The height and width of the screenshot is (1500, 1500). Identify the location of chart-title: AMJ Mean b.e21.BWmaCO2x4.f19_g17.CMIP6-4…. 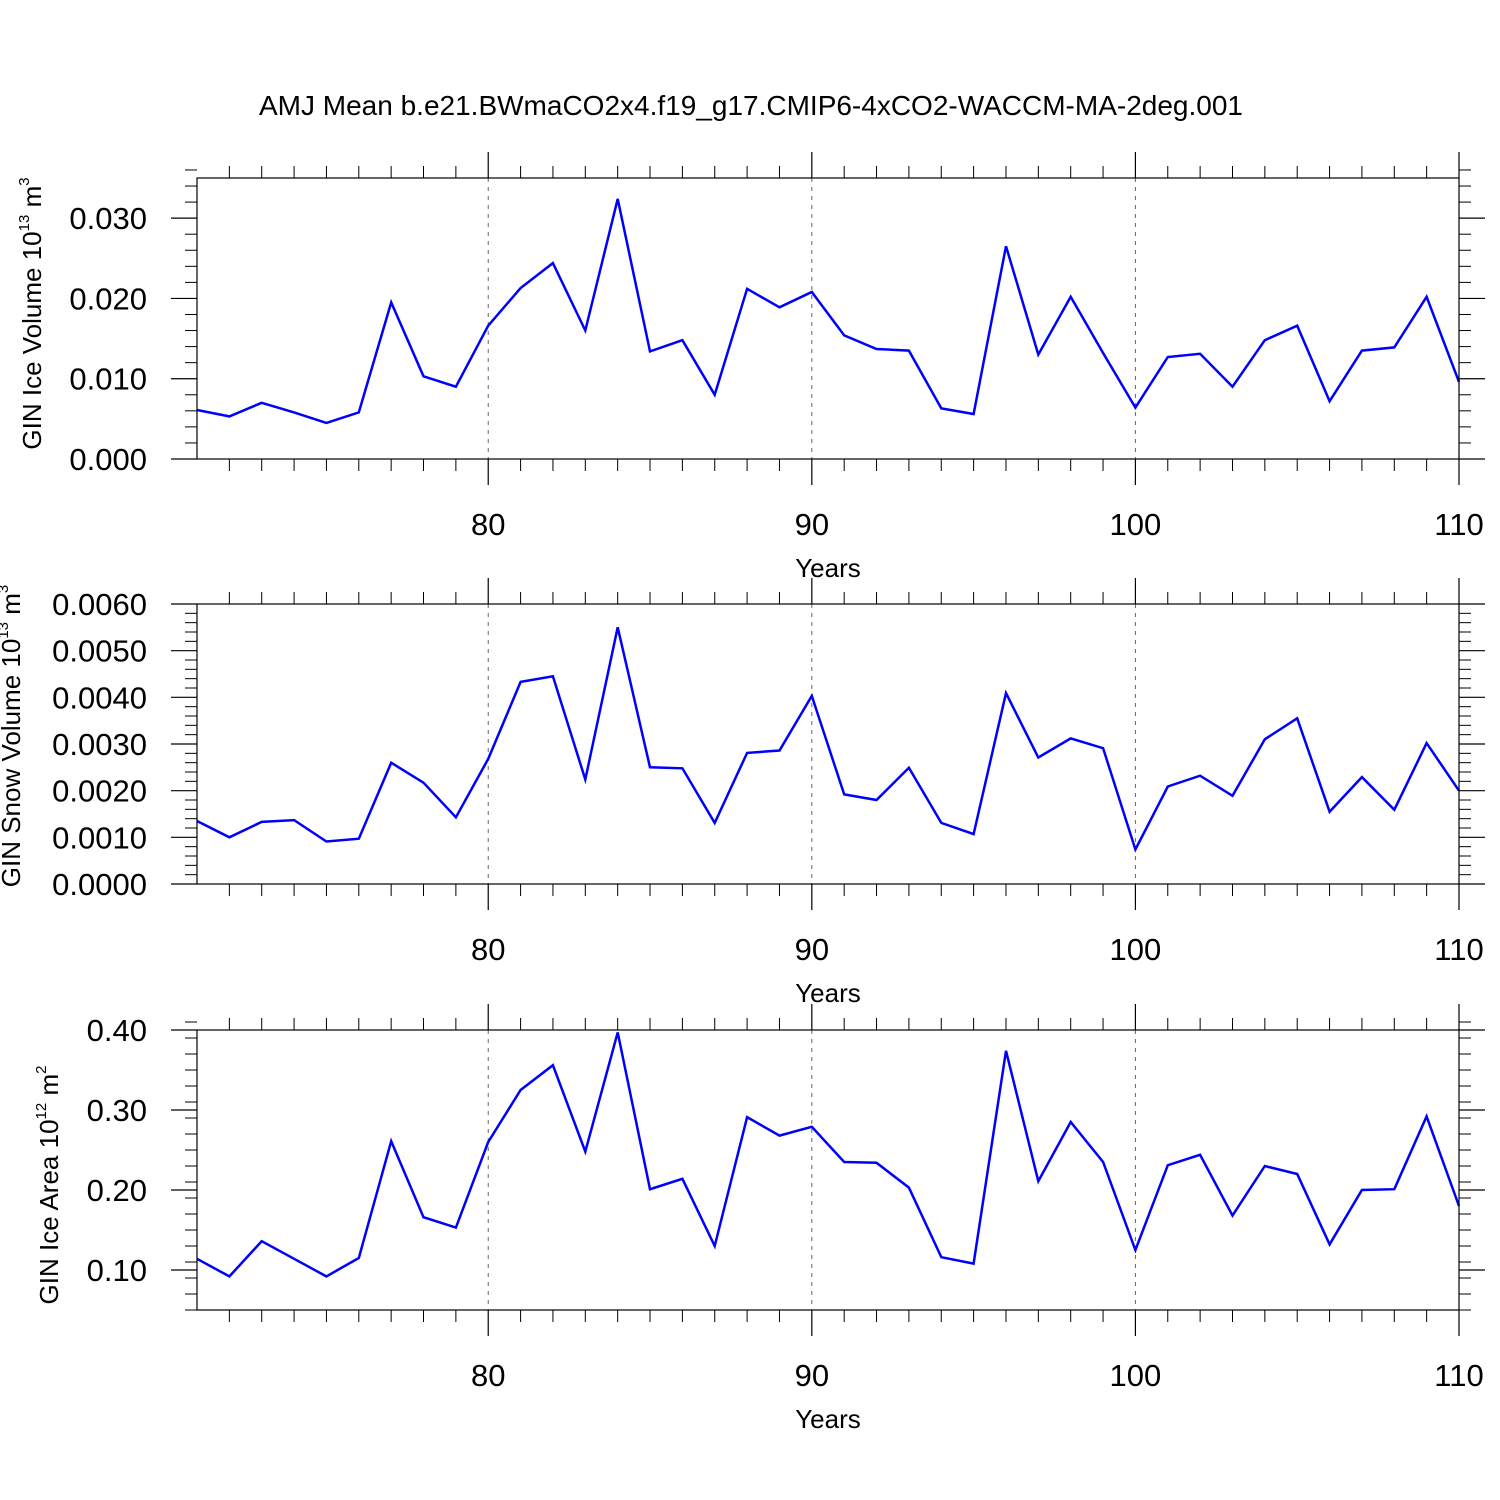
(751, 105).